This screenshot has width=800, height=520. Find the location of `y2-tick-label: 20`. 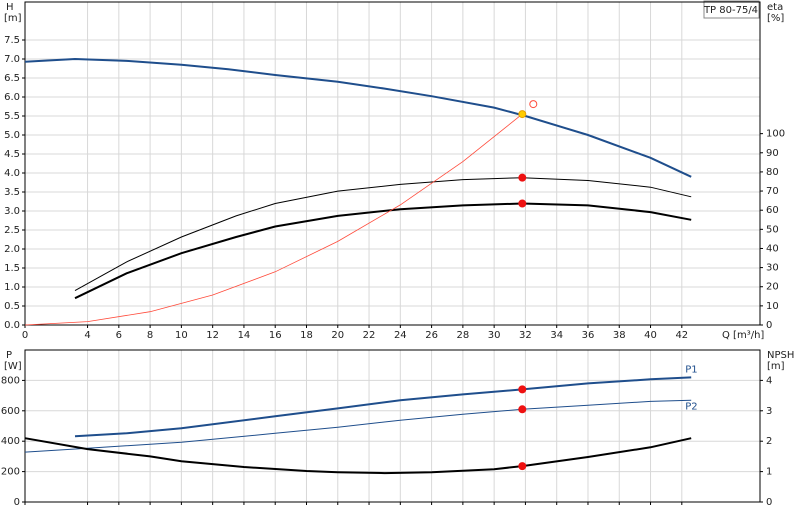

y2-tick-label: 20 is located at coordinates (772, 287).